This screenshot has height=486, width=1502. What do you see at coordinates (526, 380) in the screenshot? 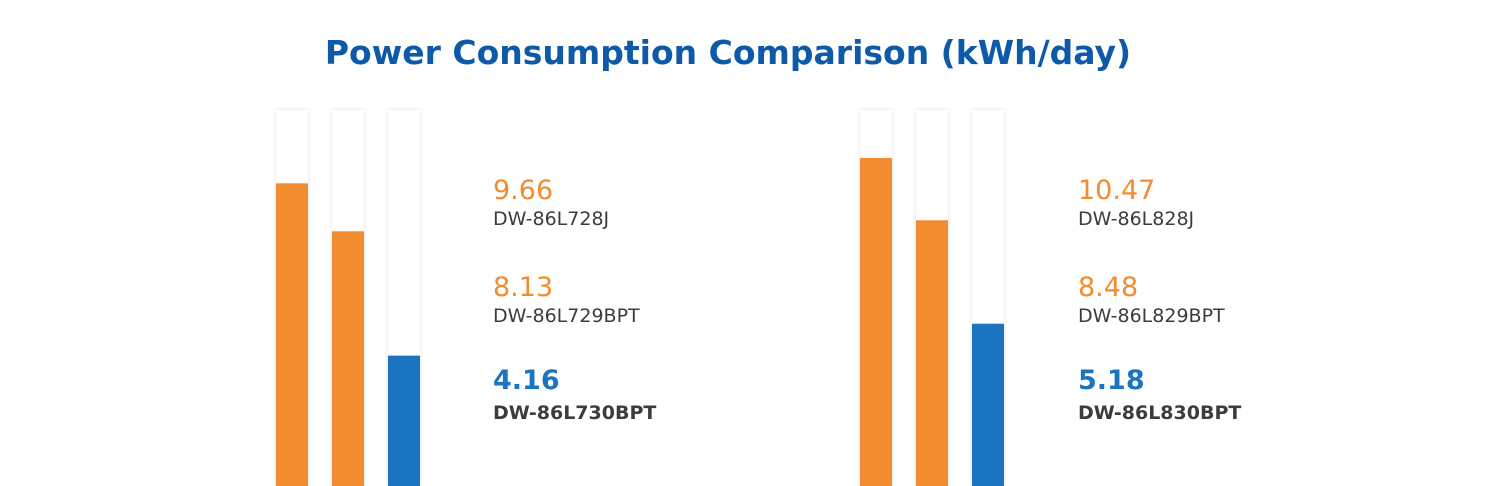
I see `value-label: 4.16` at bounding box center [526, 380].